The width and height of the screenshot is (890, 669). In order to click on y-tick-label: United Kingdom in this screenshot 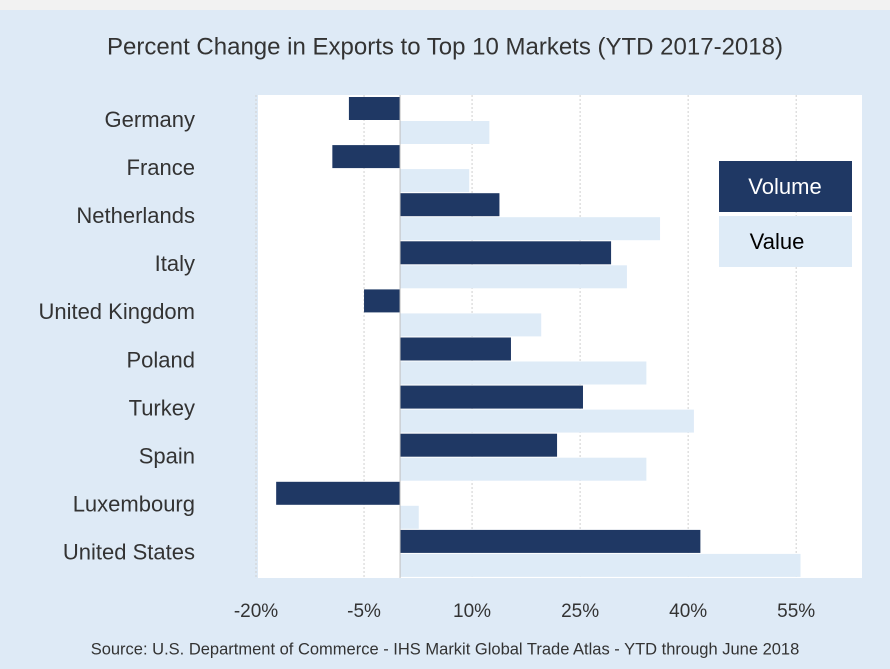, I will do `click(116, 311)`.